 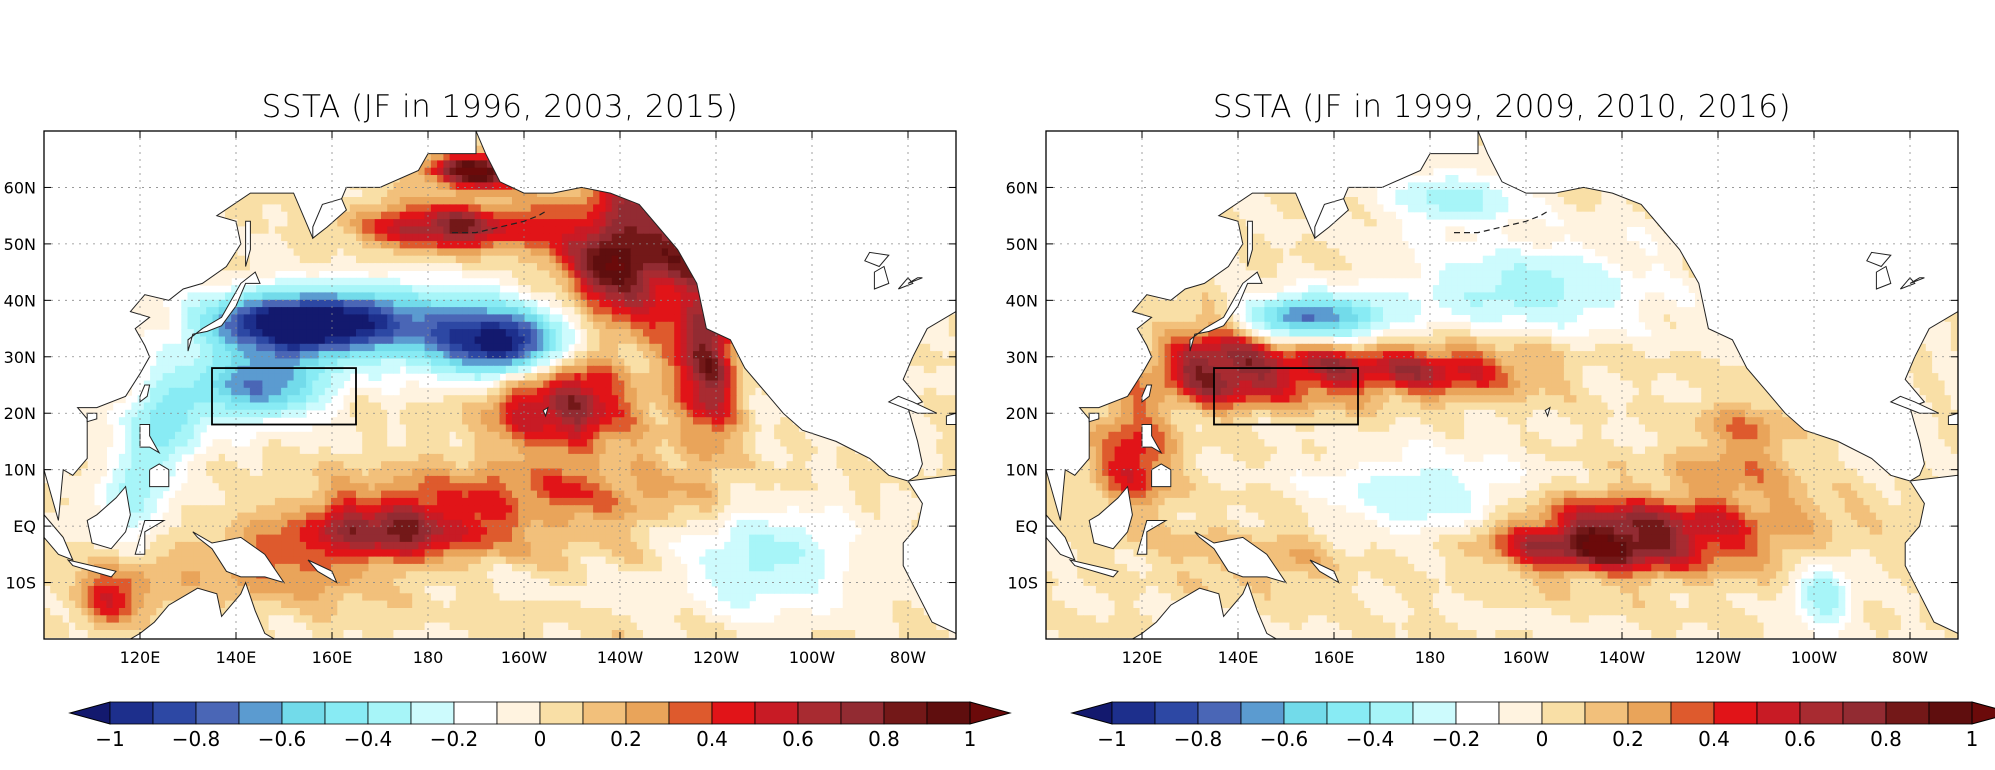 What do you see at coordinates (524, 657) in the screenshot?
I see `lon-tick-label: 160W` at bounding box center [524, 657].